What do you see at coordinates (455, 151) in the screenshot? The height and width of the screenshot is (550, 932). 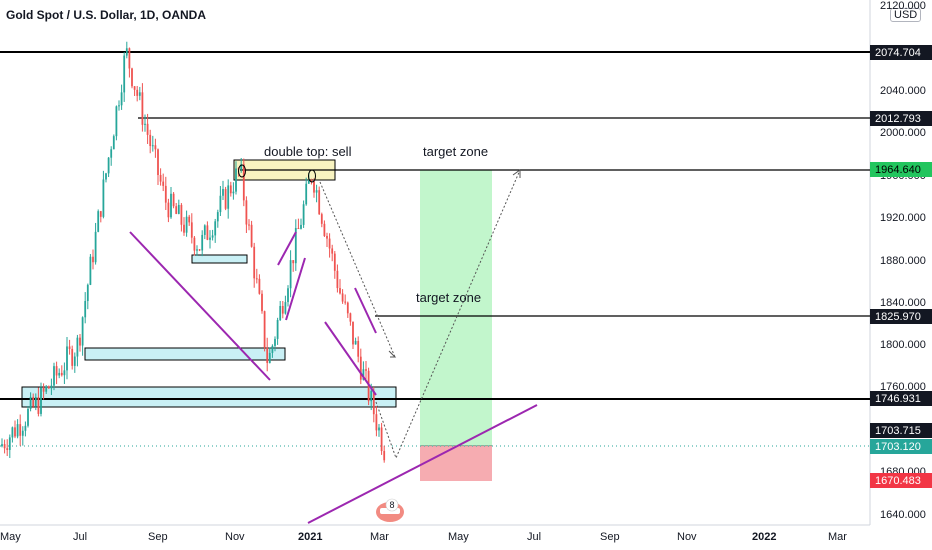 I see `target-zone-label-1: target zone` at bounding box center [455, 151].